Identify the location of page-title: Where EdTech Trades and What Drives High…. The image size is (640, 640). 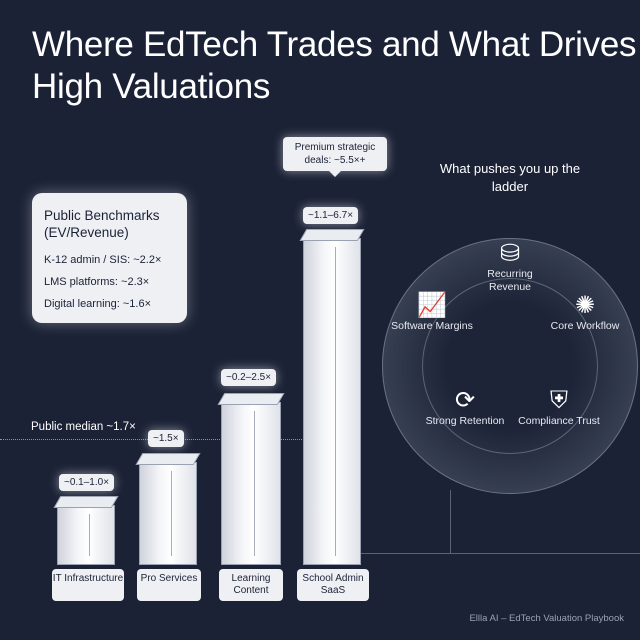
(334, 65).